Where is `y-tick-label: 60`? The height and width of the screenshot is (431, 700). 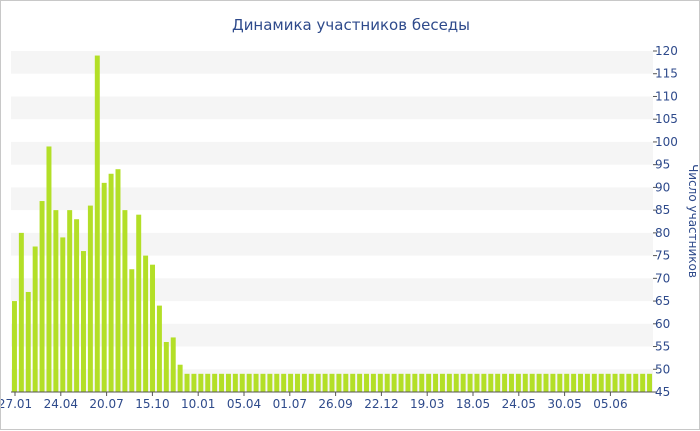
y-tick-label: 60 is located at coordinates (662, 324).